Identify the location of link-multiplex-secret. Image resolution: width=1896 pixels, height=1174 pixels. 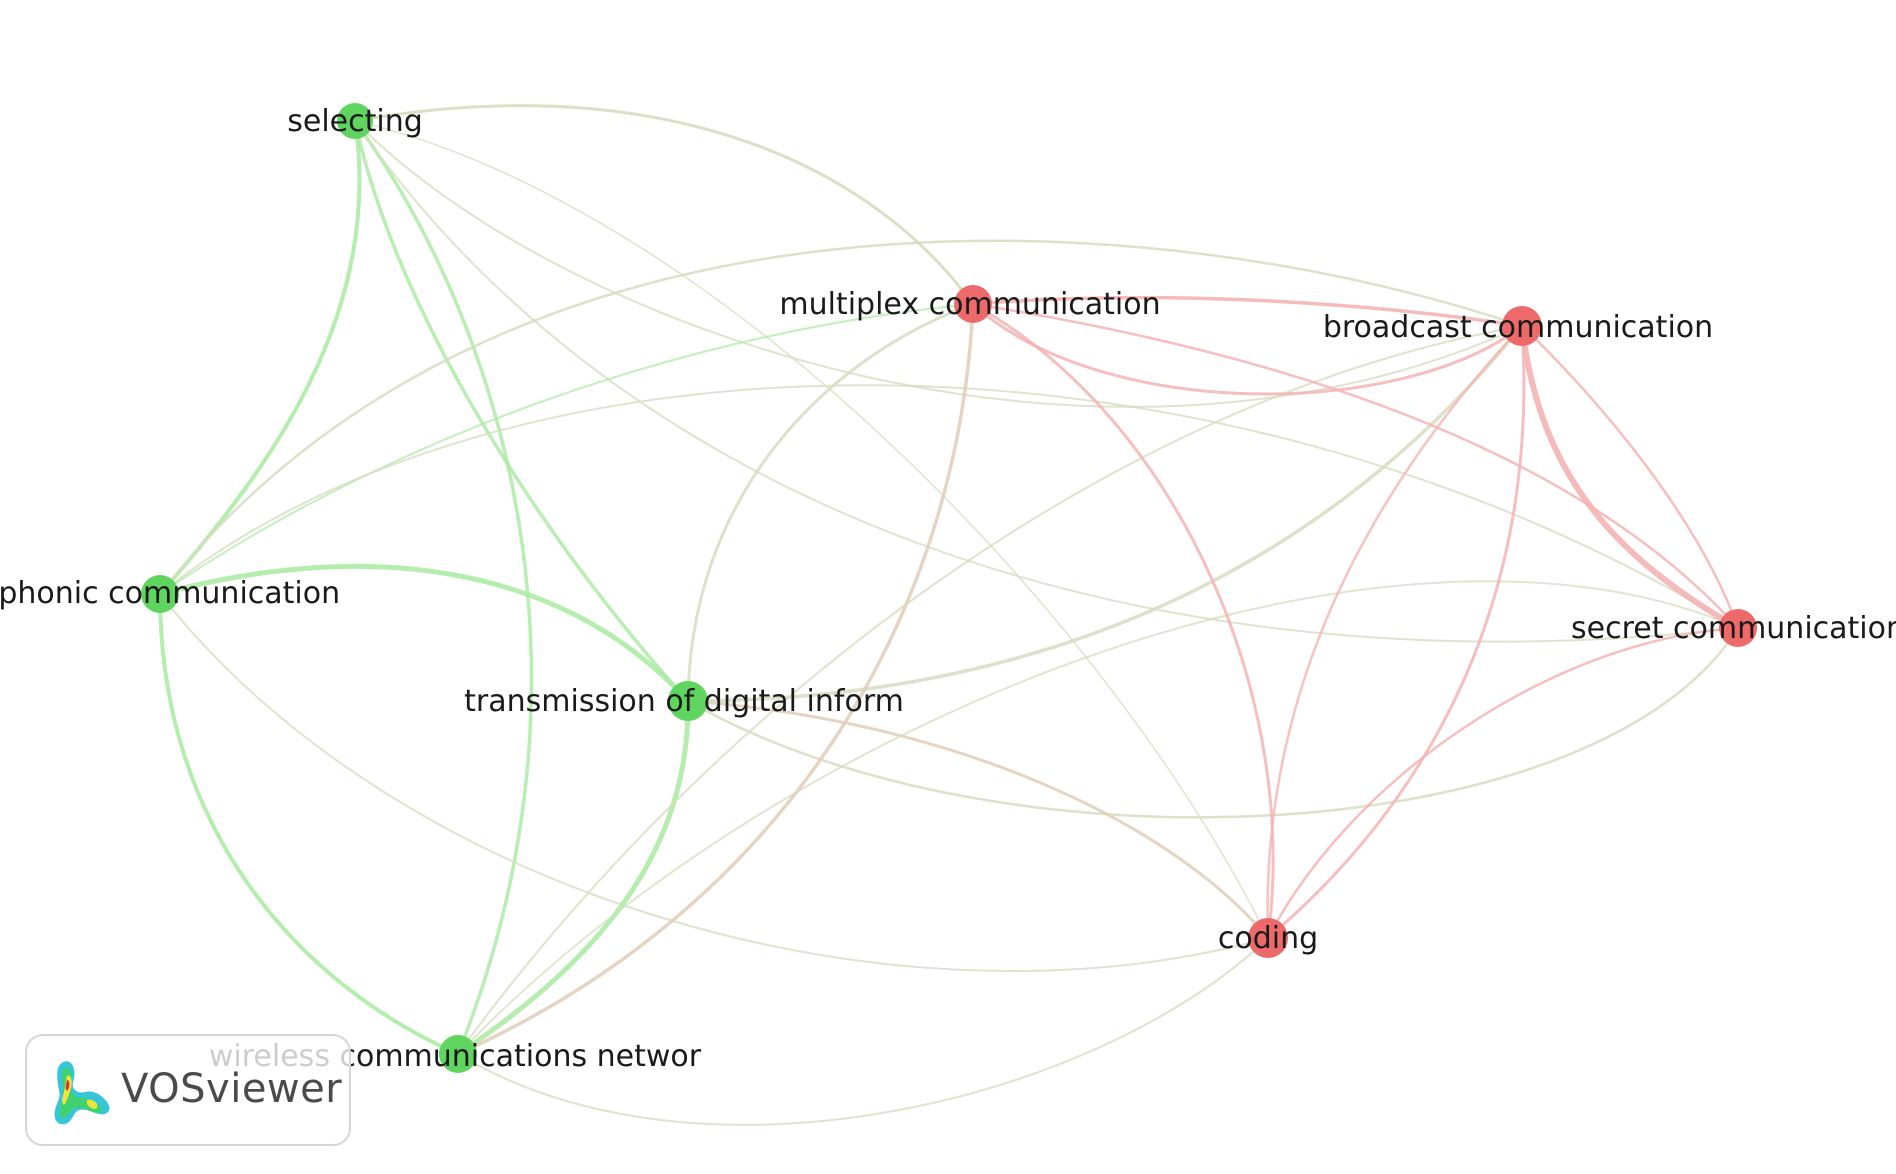
(1355, 465).